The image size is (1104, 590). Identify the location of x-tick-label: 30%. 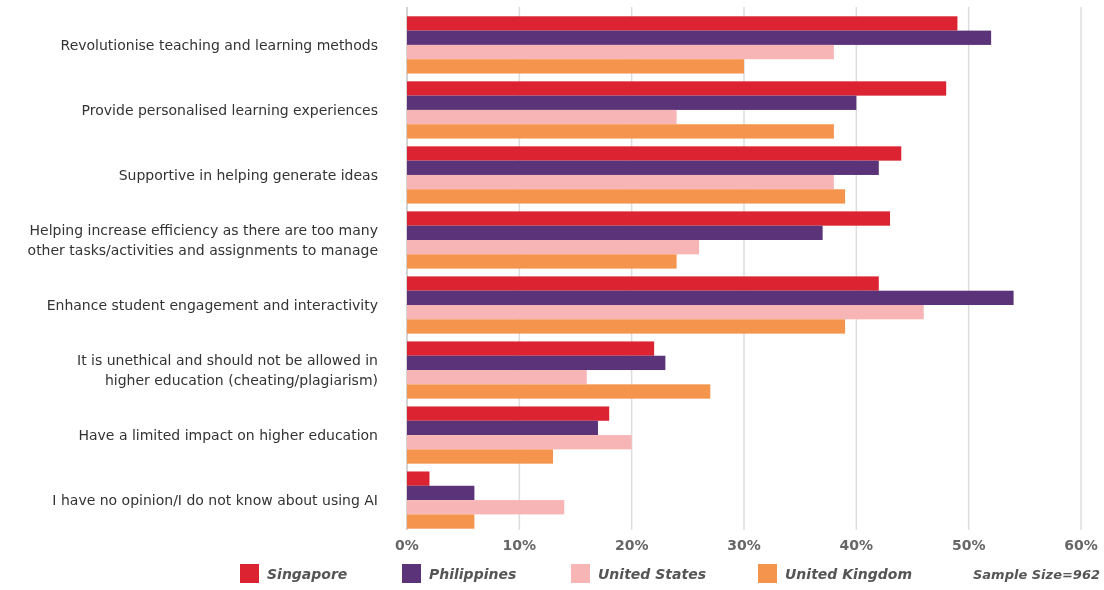
(744, 545).